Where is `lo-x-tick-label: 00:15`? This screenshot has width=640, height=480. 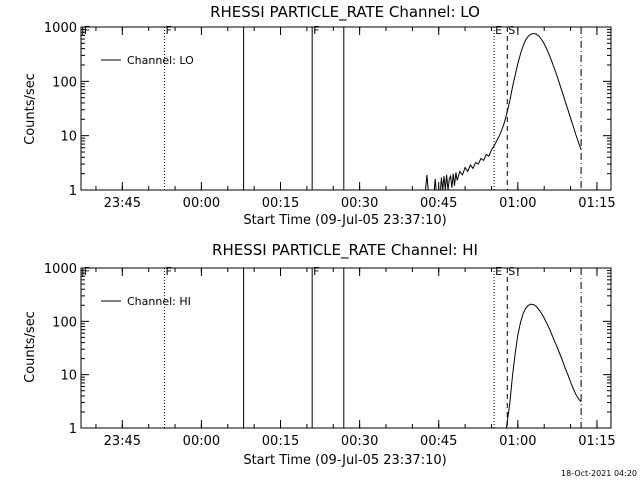 lo-x-tick-label: 00:15 is located at coordinates (280, 203).